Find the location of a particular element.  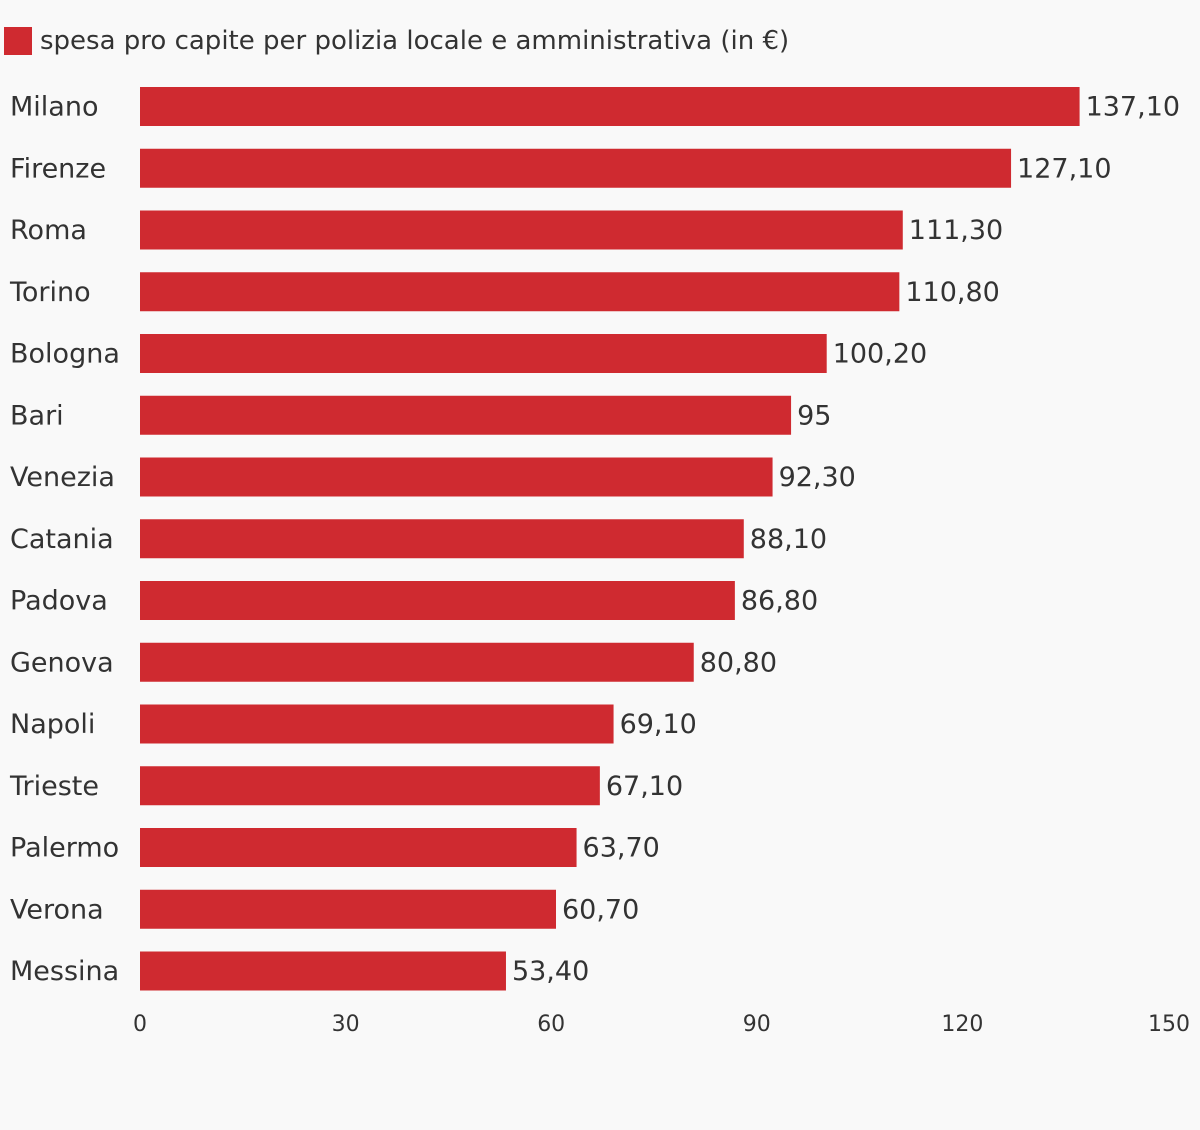

value-label: 88,10 is located at coordinates (788, 539).